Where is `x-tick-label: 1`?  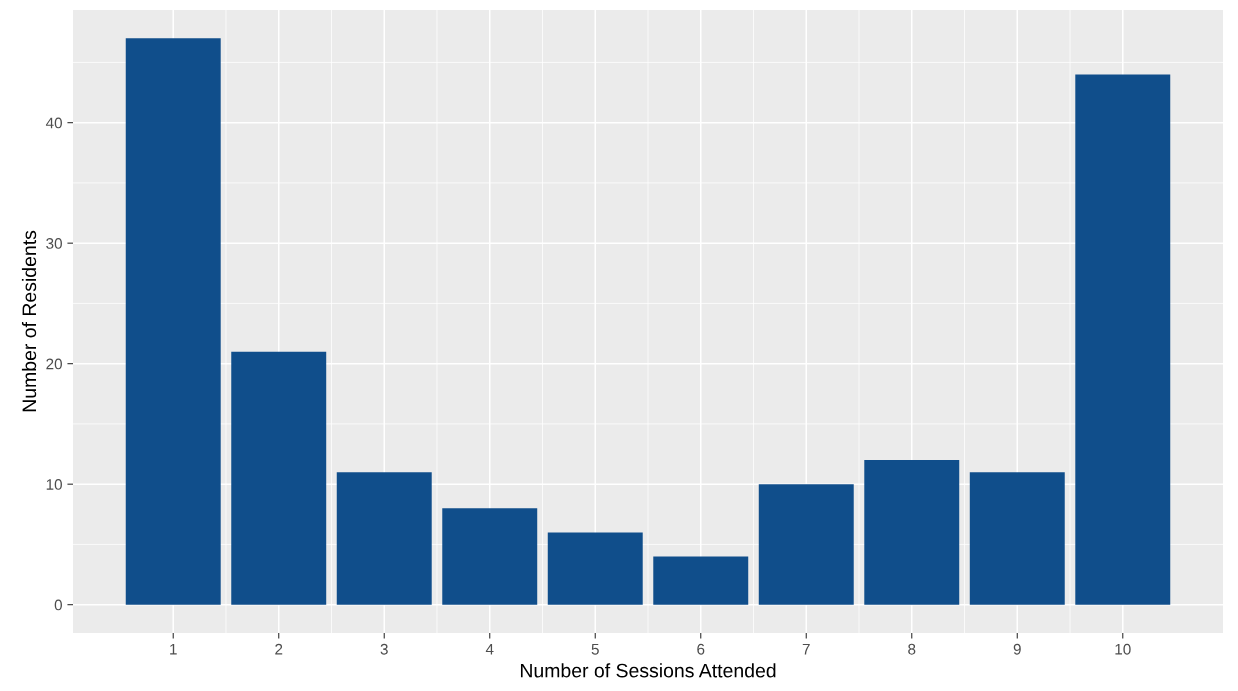
x-tick-label: 1 is located at coordinates (173, 649).